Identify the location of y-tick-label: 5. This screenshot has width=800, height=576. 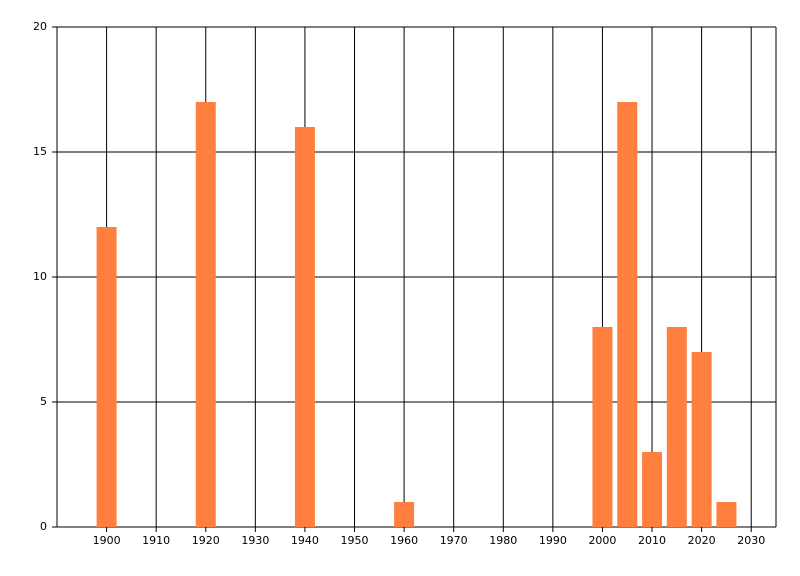
(43, 401).